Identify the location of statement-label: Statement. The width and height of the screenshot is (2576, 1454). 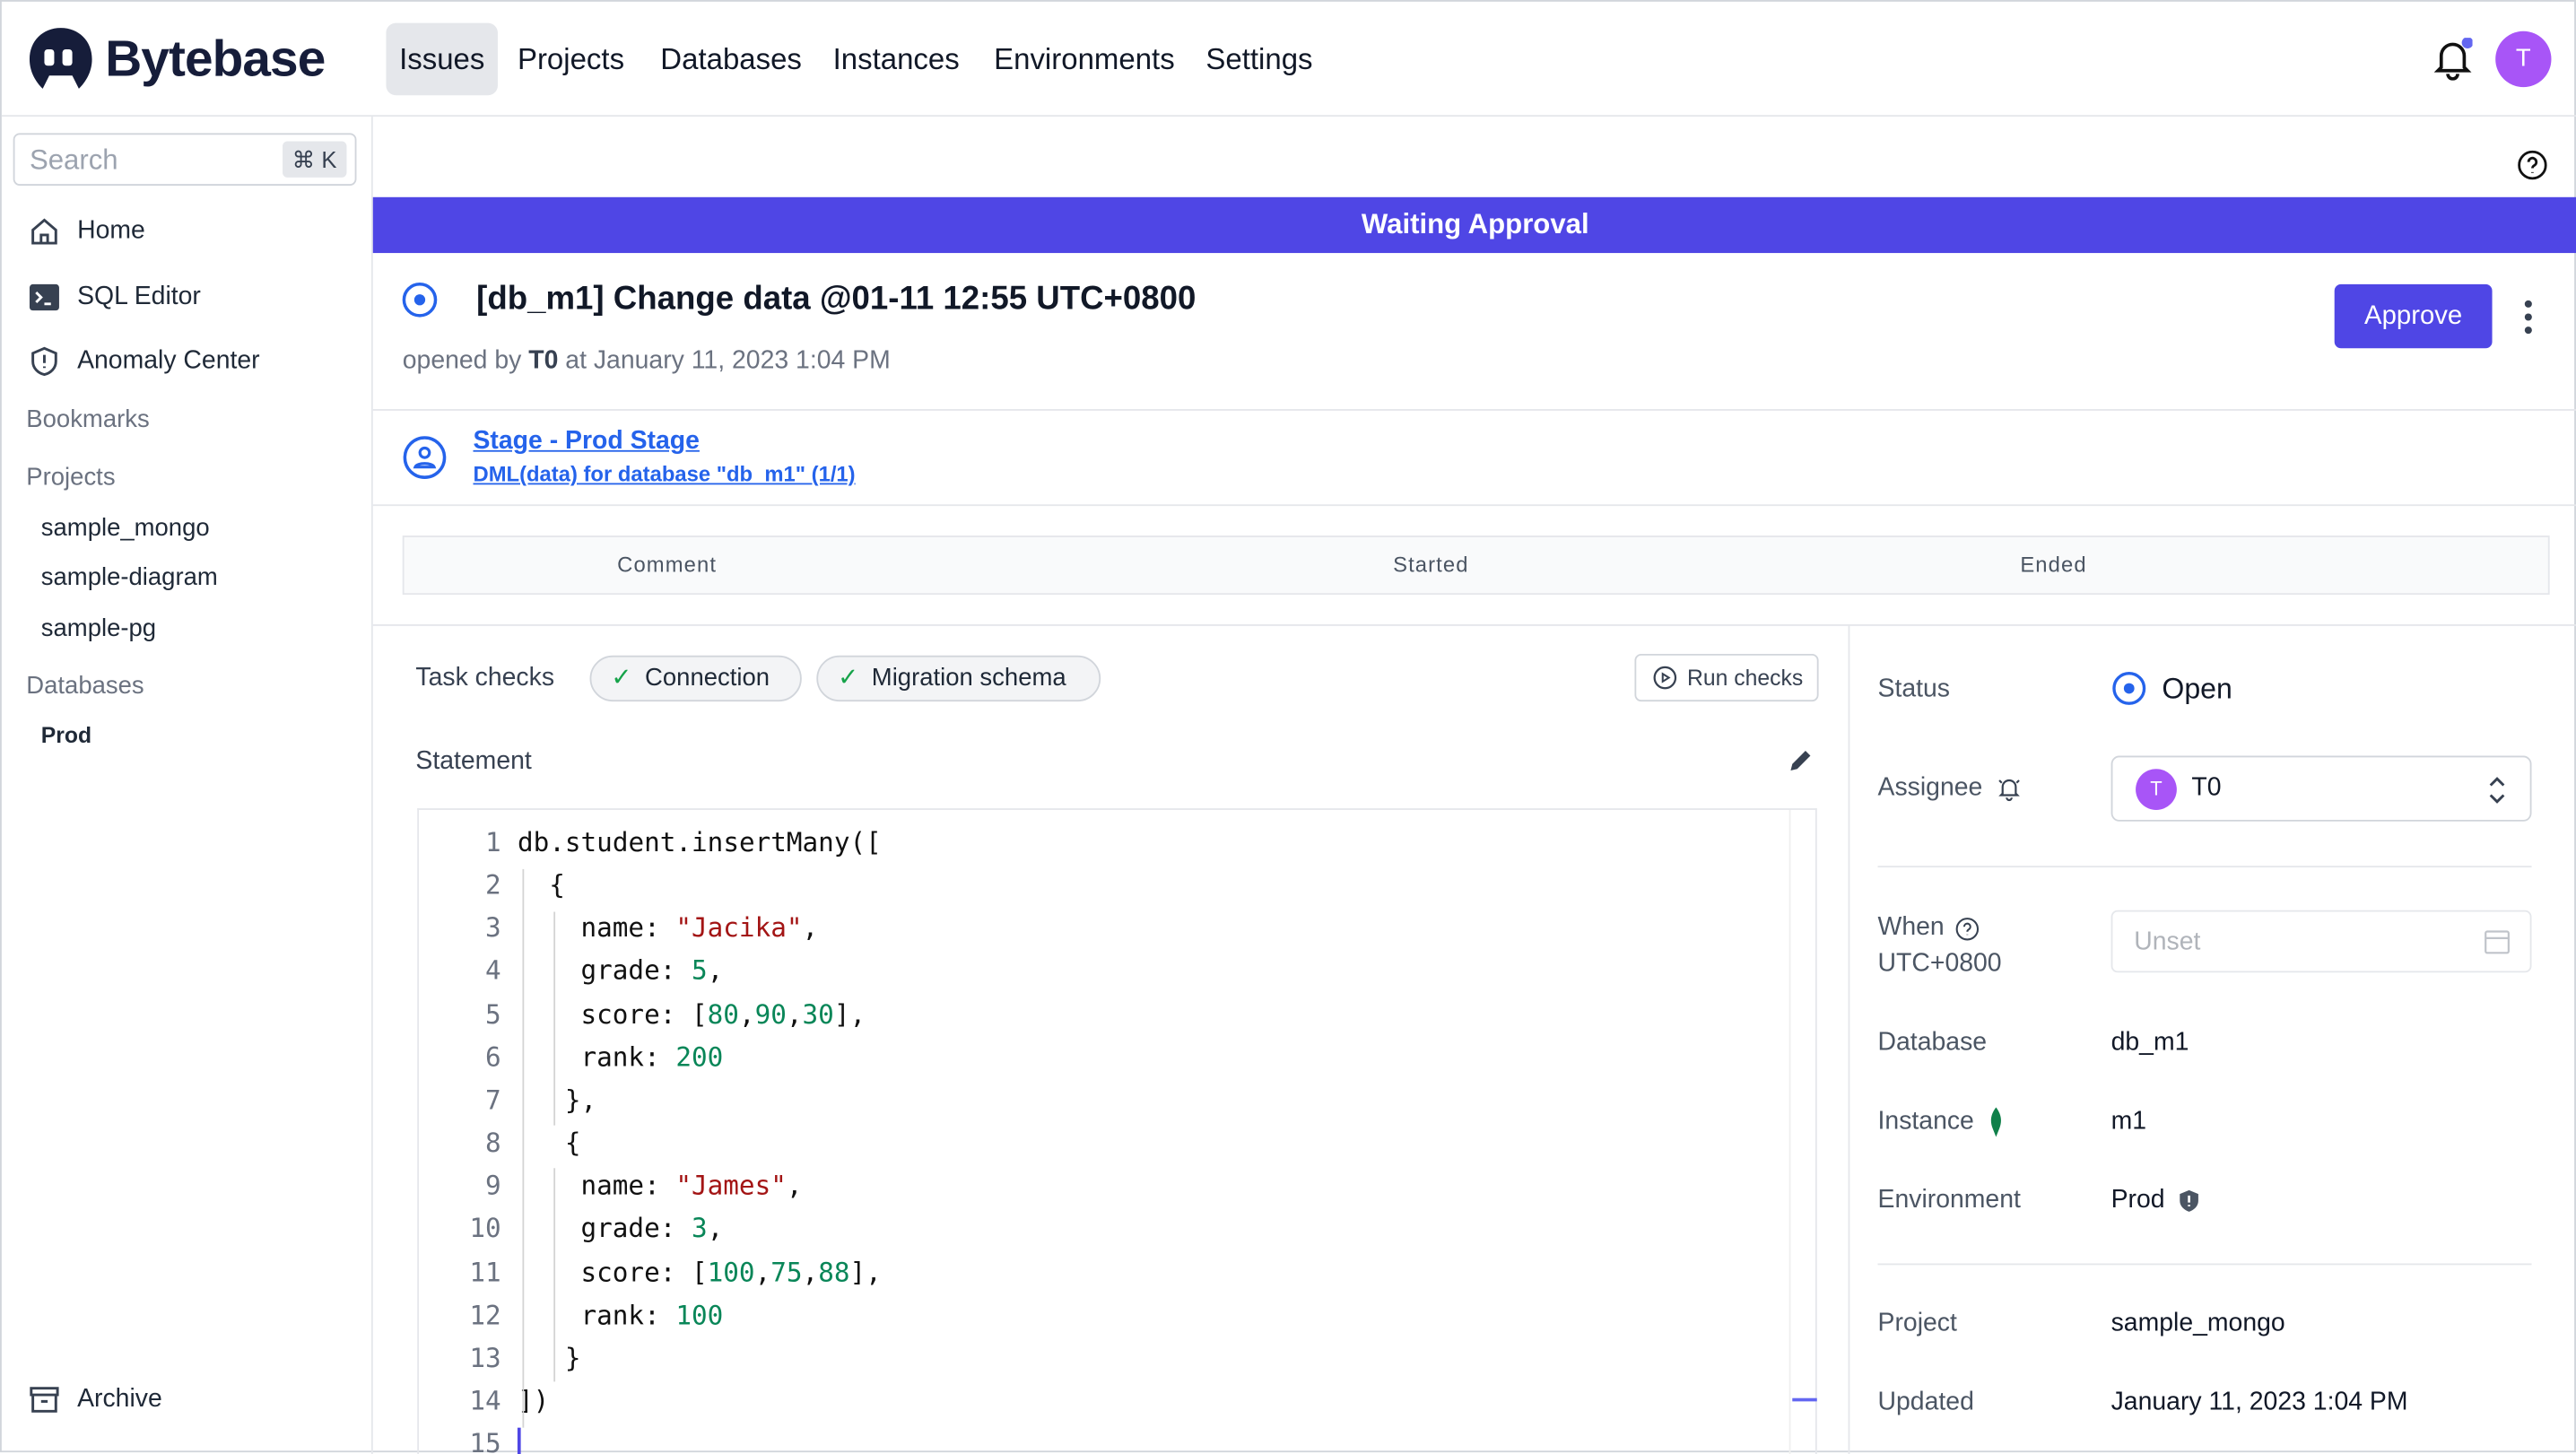
(473, 761).